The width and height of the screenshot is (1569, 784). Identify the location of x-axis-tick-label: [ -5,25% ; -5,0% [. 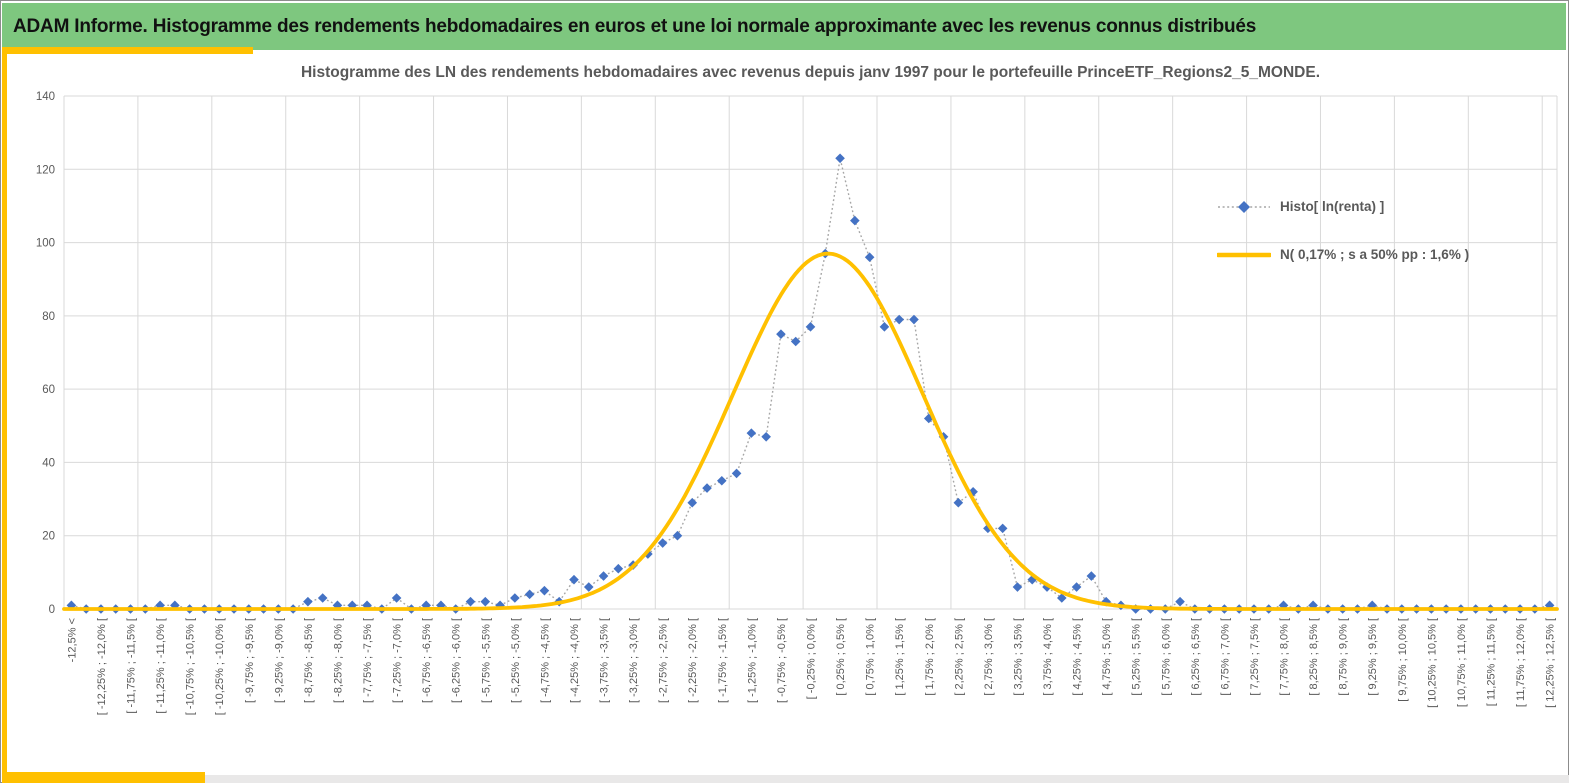
(516, 660).